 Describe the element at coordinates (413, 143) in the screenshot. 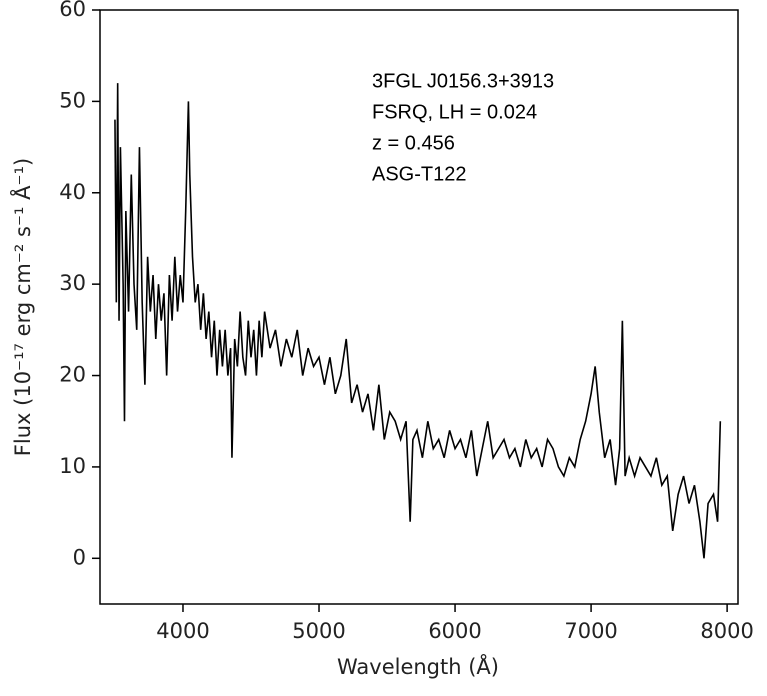

I see `annotation: z = 0.456` at that location.